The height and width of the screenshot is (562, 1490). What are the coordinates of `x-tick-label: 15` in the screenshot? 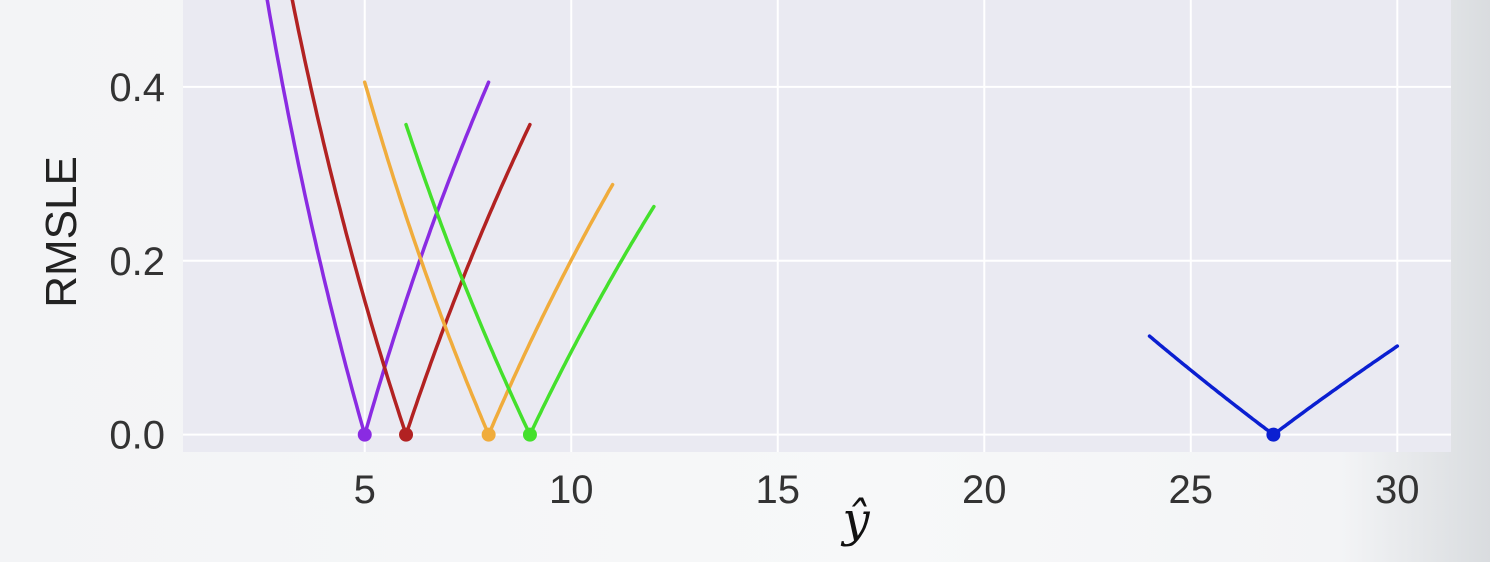 It's located at (778, 490).